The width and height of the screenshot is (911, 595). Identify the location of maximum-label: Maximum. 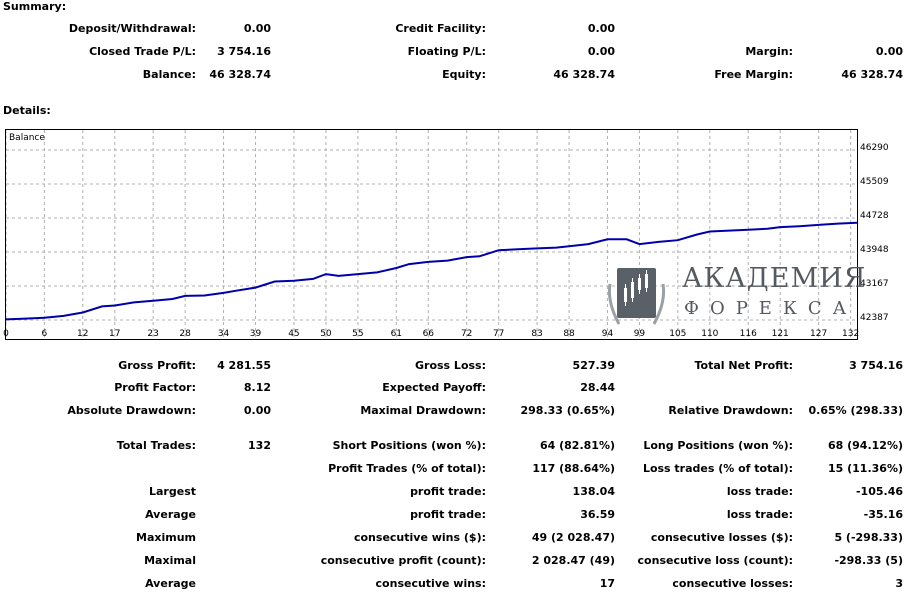
(166, 537).